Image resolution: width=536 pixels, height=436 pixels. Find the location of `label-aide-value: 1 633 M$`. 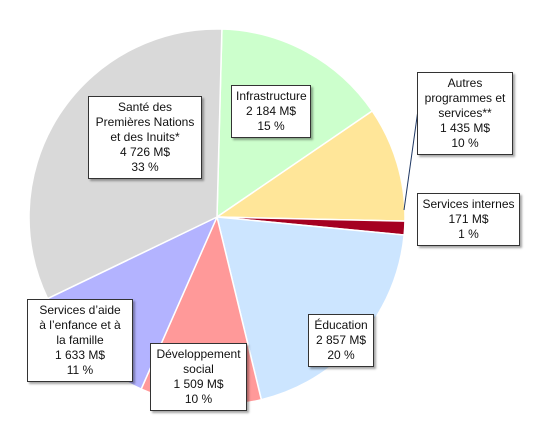

label-aide-value: 1 633 M$ is located at coordinates (80, 355).